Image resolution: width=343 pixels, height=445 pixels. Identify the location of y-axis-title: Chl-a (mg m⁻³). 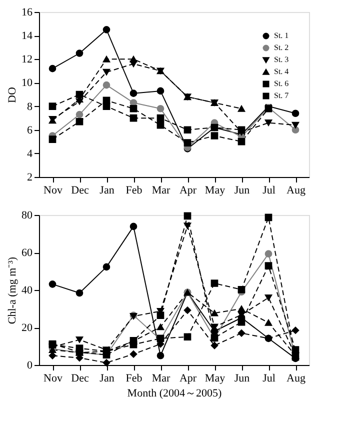
(12, 290).